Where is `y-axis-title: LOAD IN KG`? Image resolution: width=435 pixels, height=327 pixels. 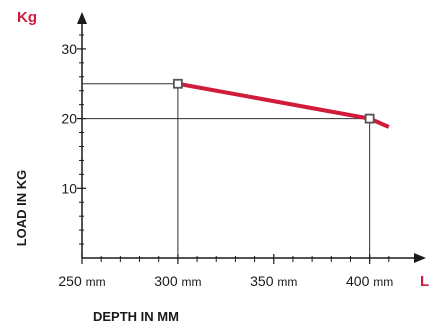 y-axis-title: LOAD IN KG is located at coordinates (21, 208).